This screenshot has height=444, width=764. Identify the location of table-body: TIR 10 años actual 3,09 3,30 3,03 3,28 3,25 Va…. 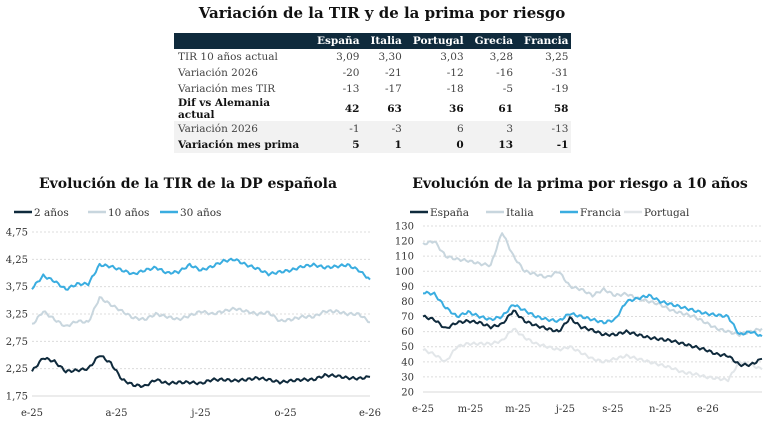
(373, 101).